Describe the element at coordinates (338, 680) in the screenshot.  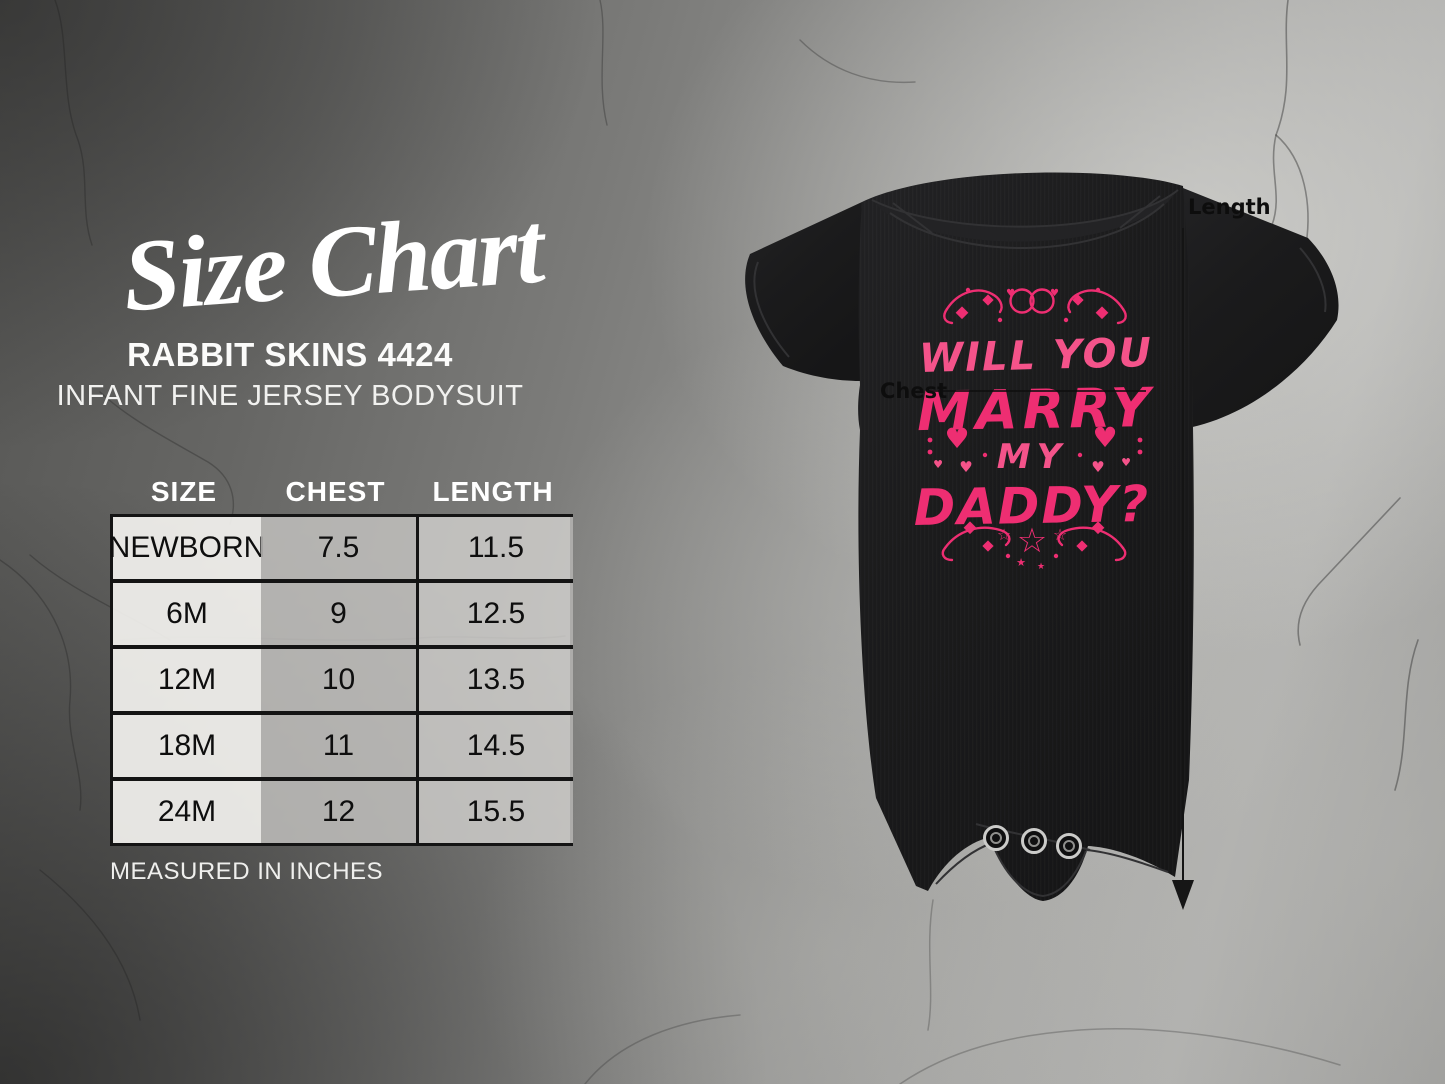
I see `chest-cell: 10` at that location.